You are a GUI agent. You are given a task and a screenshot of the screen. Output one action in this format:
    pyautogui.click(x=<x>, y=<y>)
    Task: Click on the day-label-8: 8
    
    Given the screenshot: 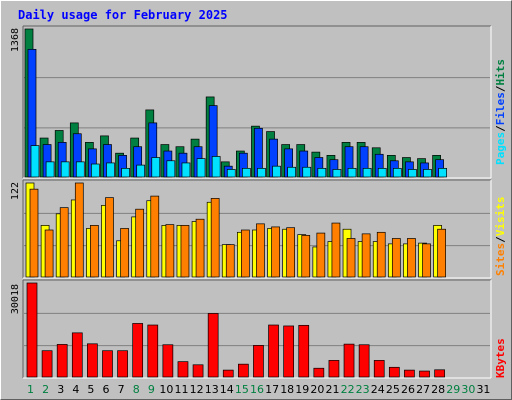 What is the action you would take?
    pyautogui.click(x=136, y=389)
    